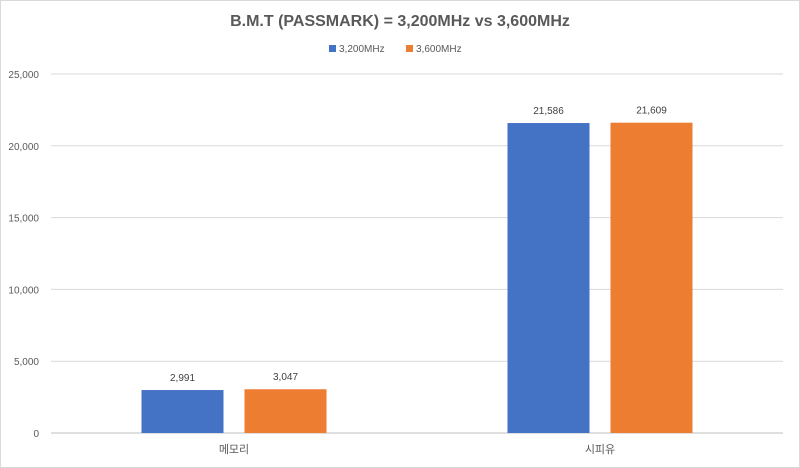 Image resolution: width=800 pixels, height=468 pixels. Describe the element at coordinates (395, 49) in the screenshot. I see `legend: 3,200MHz 3,600MHz` at that location.